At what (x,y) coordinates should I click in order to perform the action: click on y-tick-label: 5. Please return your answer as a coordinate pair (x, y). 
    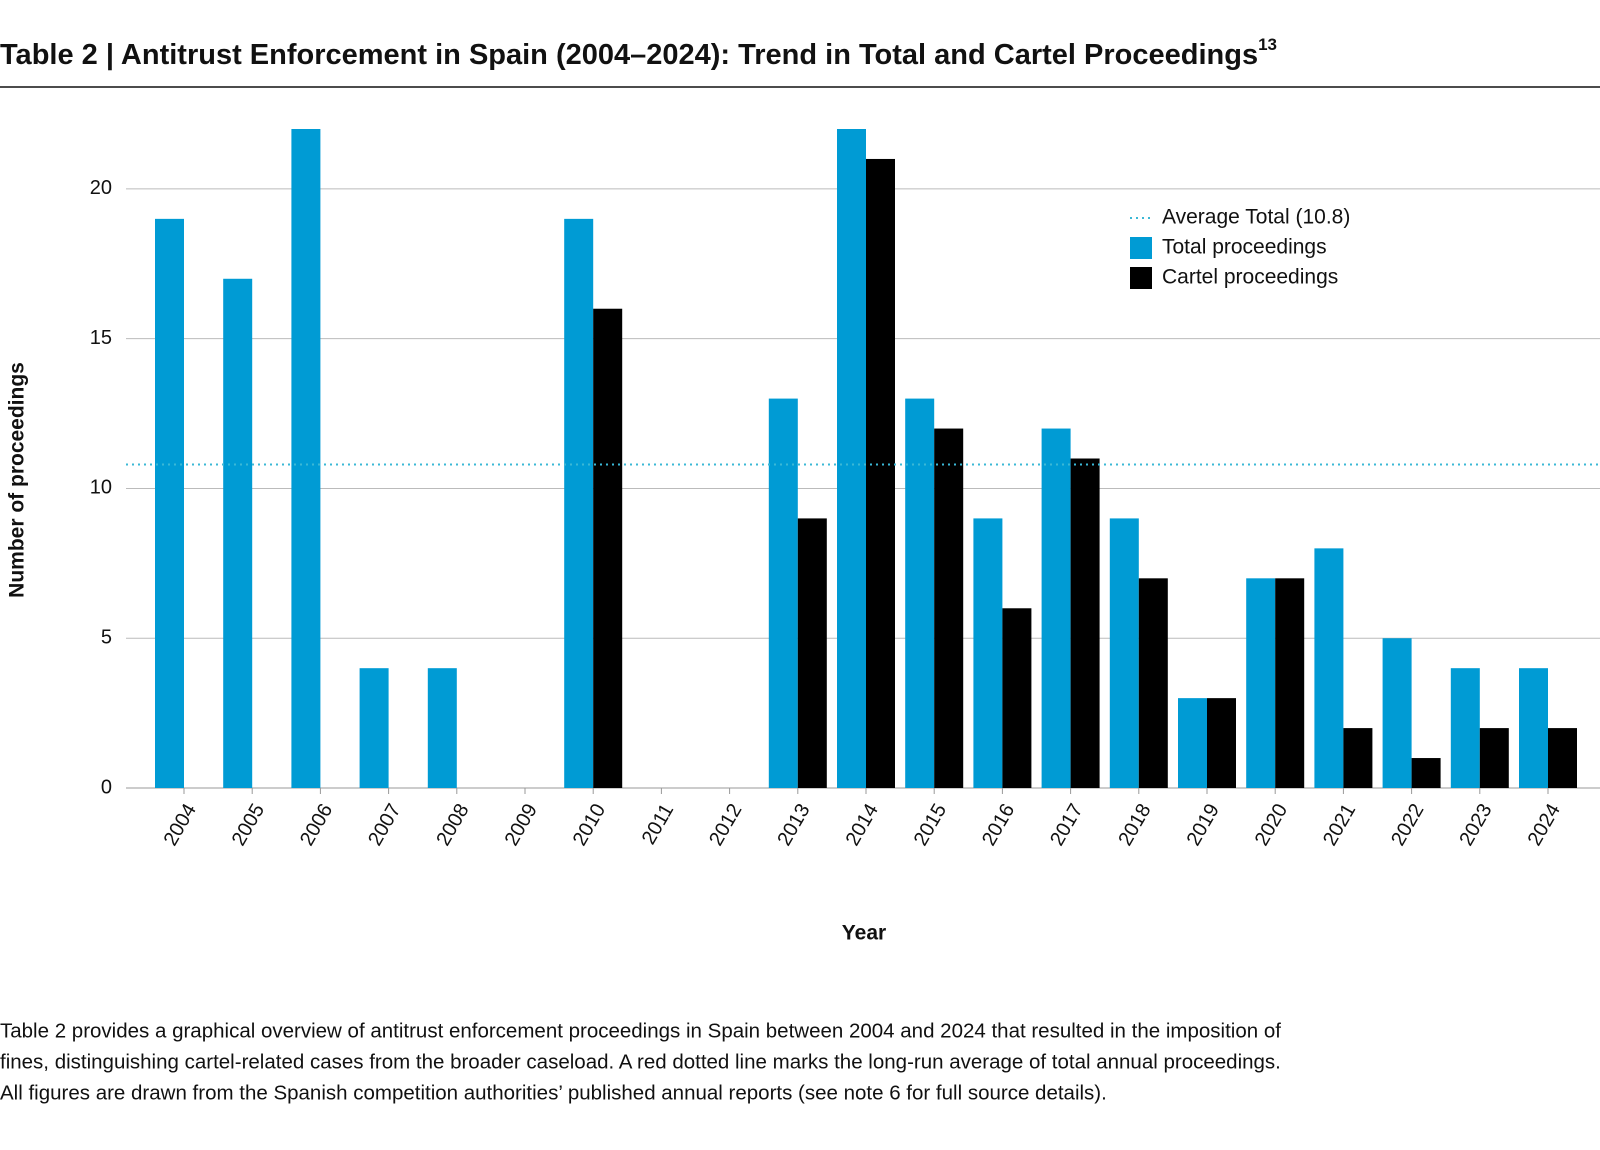
    Looking at the image, I should click on (106, 638).